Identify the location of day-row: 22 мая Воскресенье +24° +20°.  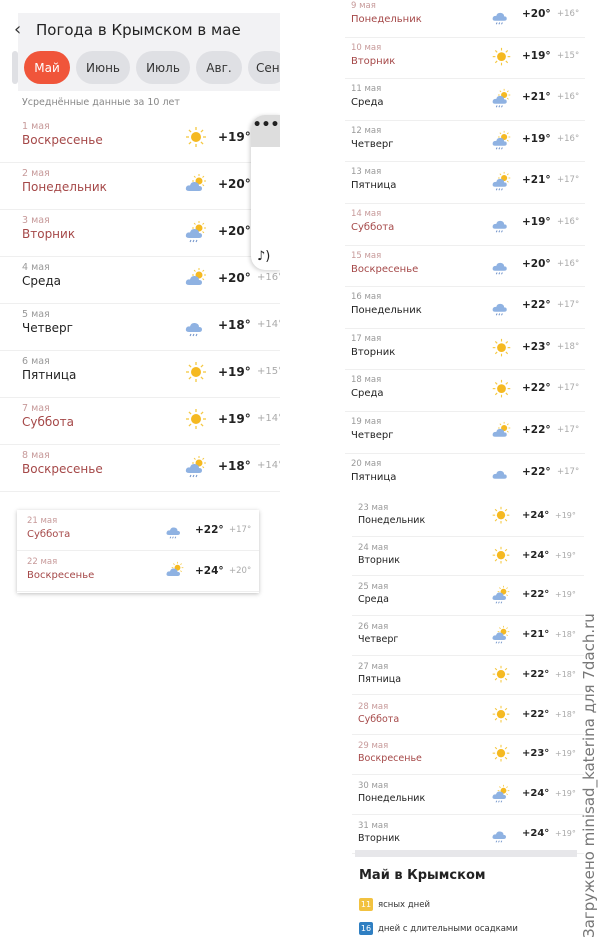
(138, 571).